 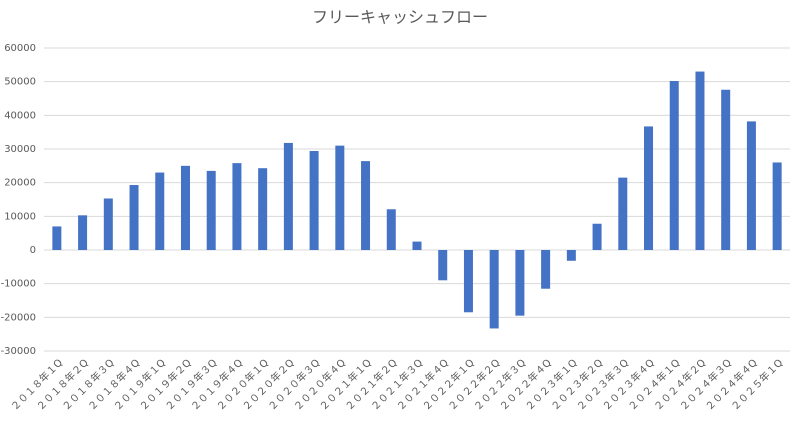 I want to click on y-tick-label: 50000, so click(x=20, y=82).